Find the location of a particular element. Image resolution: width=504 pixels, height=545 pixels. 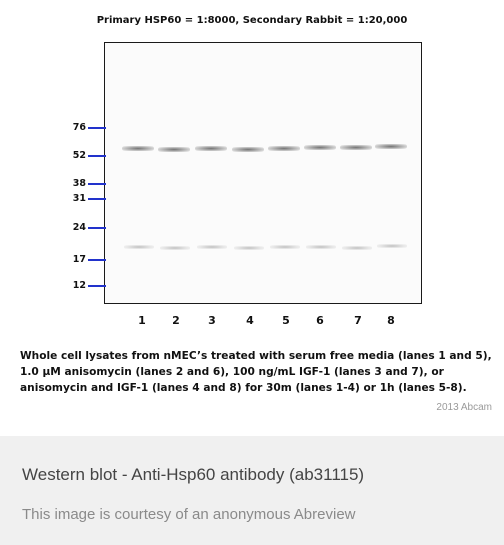

marker-label-52: 52 is located at coordinates (79, 155).